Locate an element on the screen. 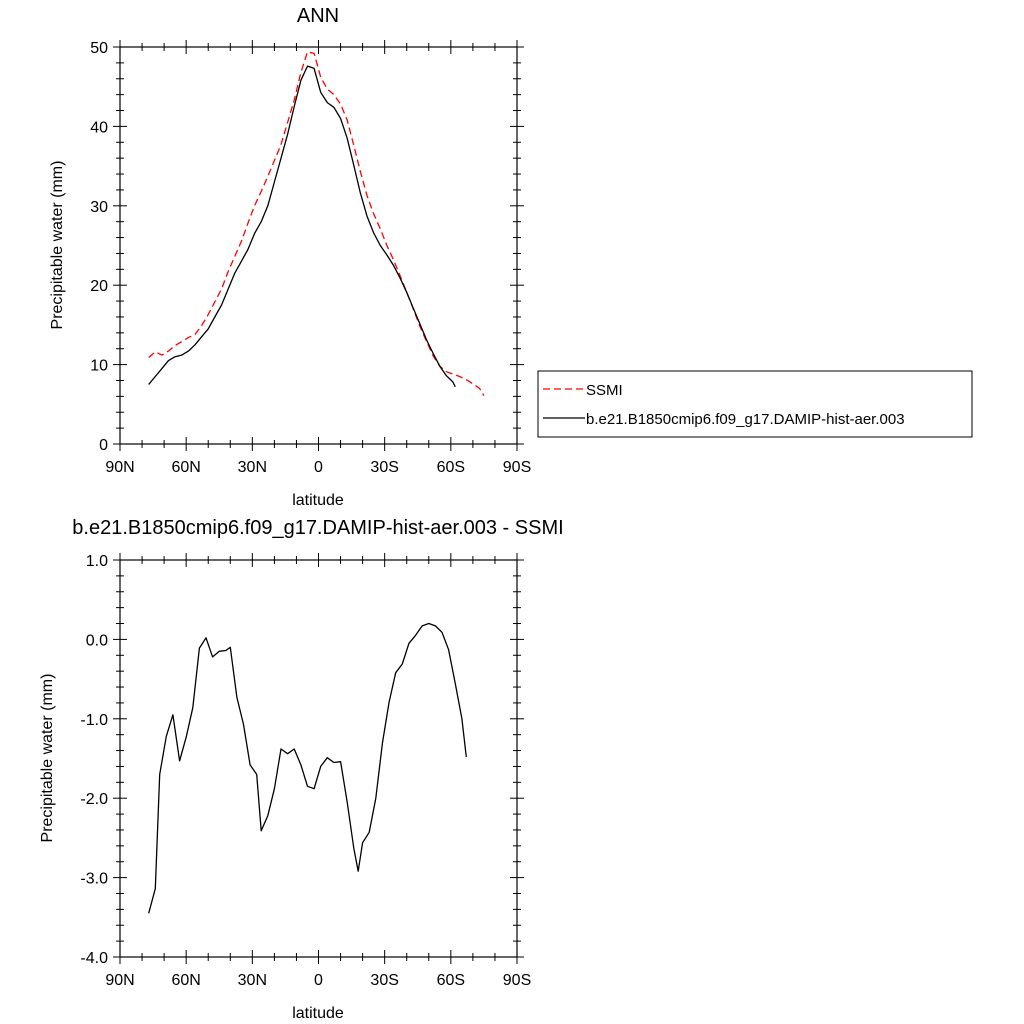 Image resolution: width=1024 pixels, height=1024 pixels. y-tick-label: 40 is located at coordinates (99, 127).